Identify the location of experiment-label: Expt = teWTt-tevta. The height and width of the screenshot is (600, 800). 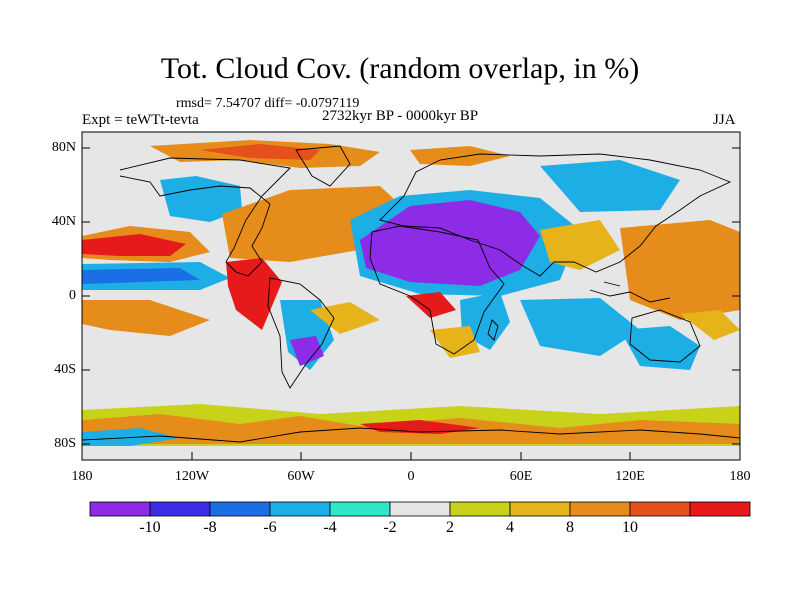
(140, 120).